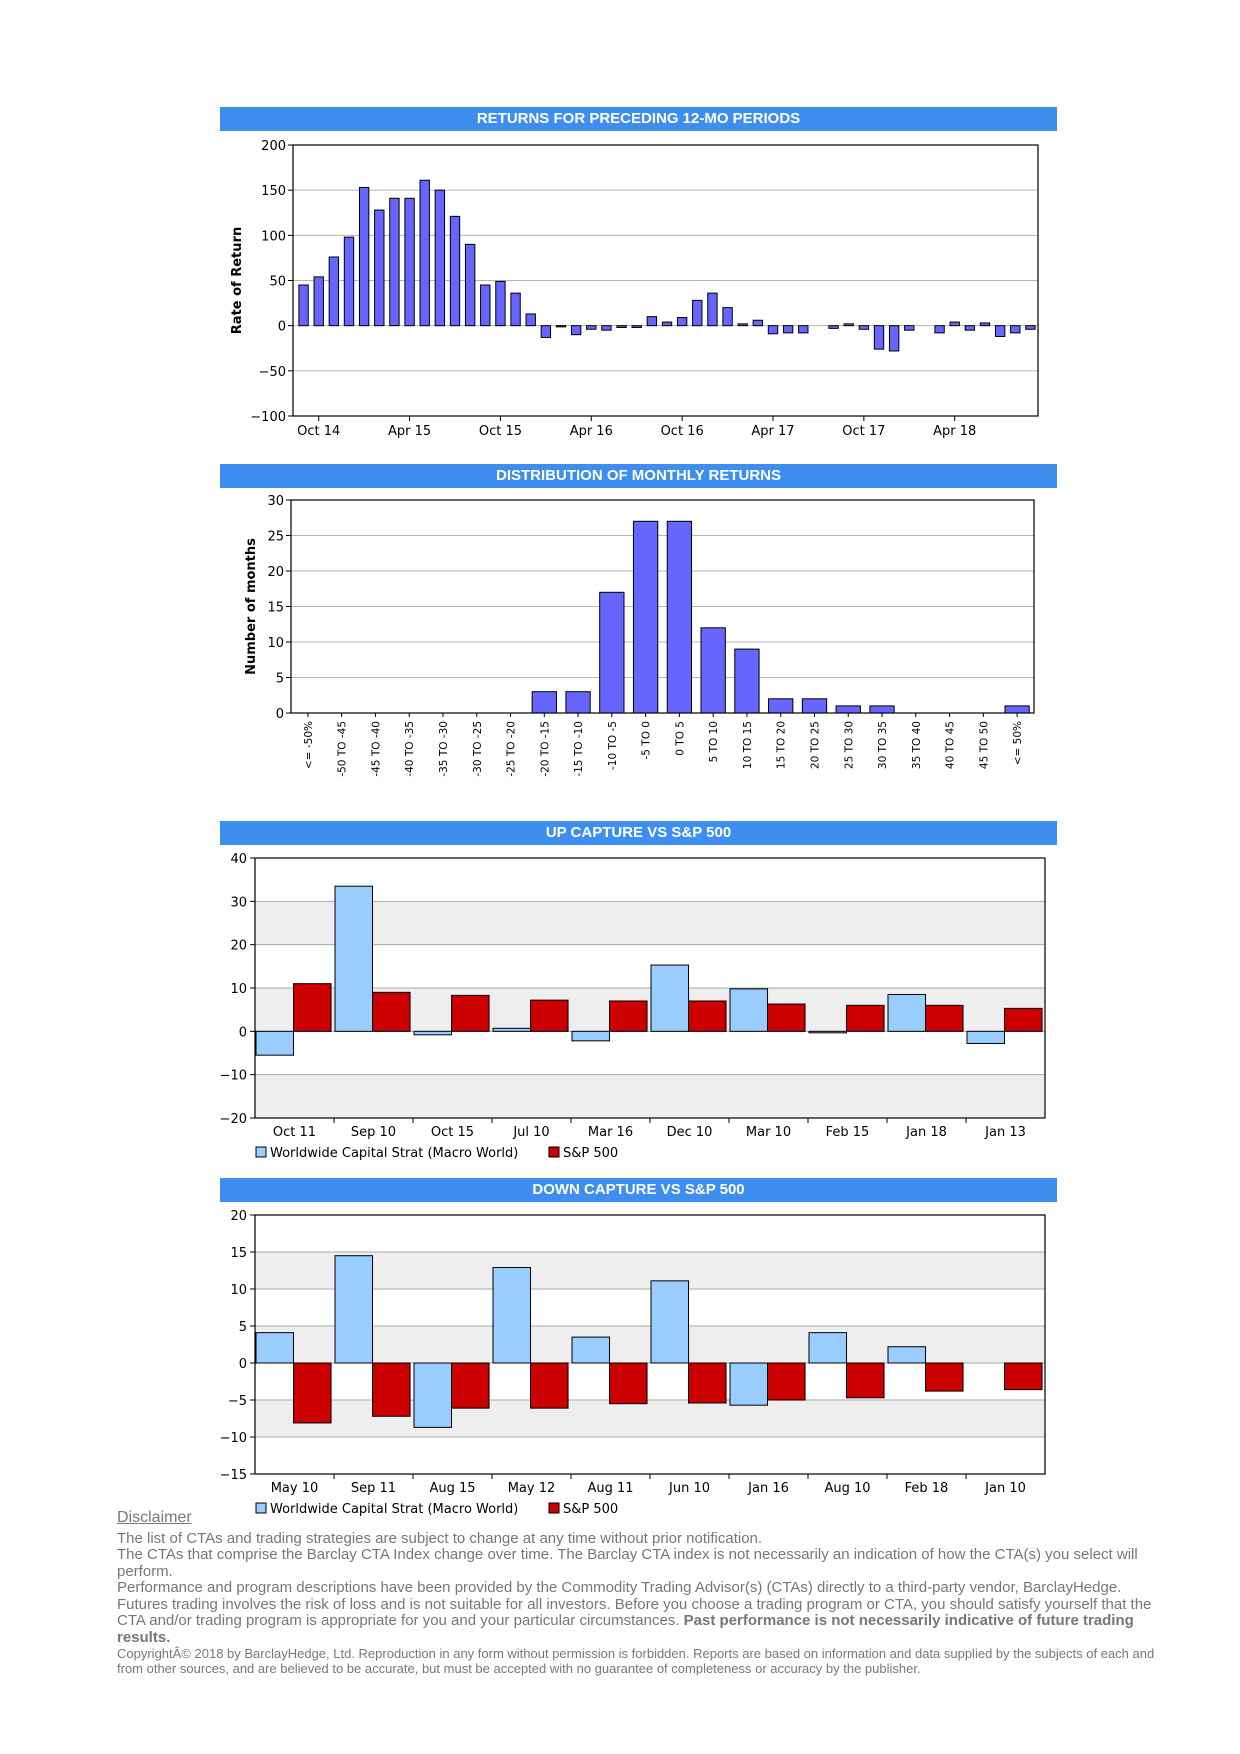  What do you see at coordinates (394, 1153) in the screenshot?
I see `legend-label: Worldwide Capital Strat (Macro World)` at bounding box center [394, 1153].